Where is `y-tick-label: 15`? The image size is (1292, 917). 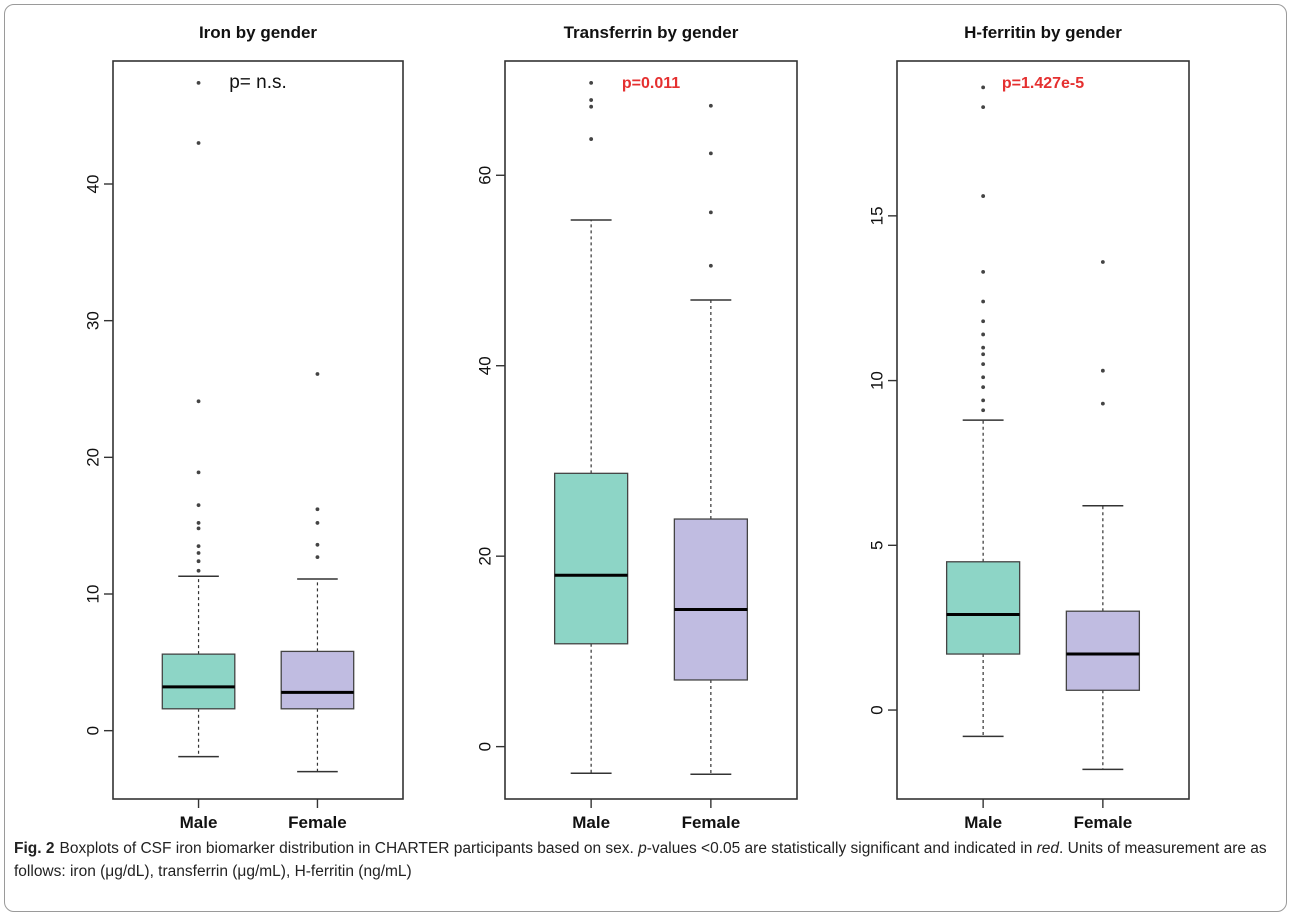 y-tick-label: 15 is located at coordinates (877, 215).